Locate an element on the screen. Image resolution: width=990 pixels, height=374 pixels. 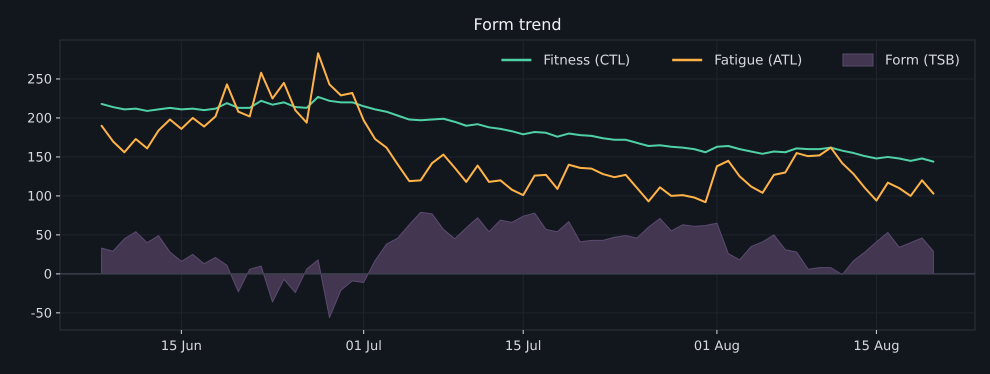
x-tick-label: 15 Jun is located at coordinates (181, 346).